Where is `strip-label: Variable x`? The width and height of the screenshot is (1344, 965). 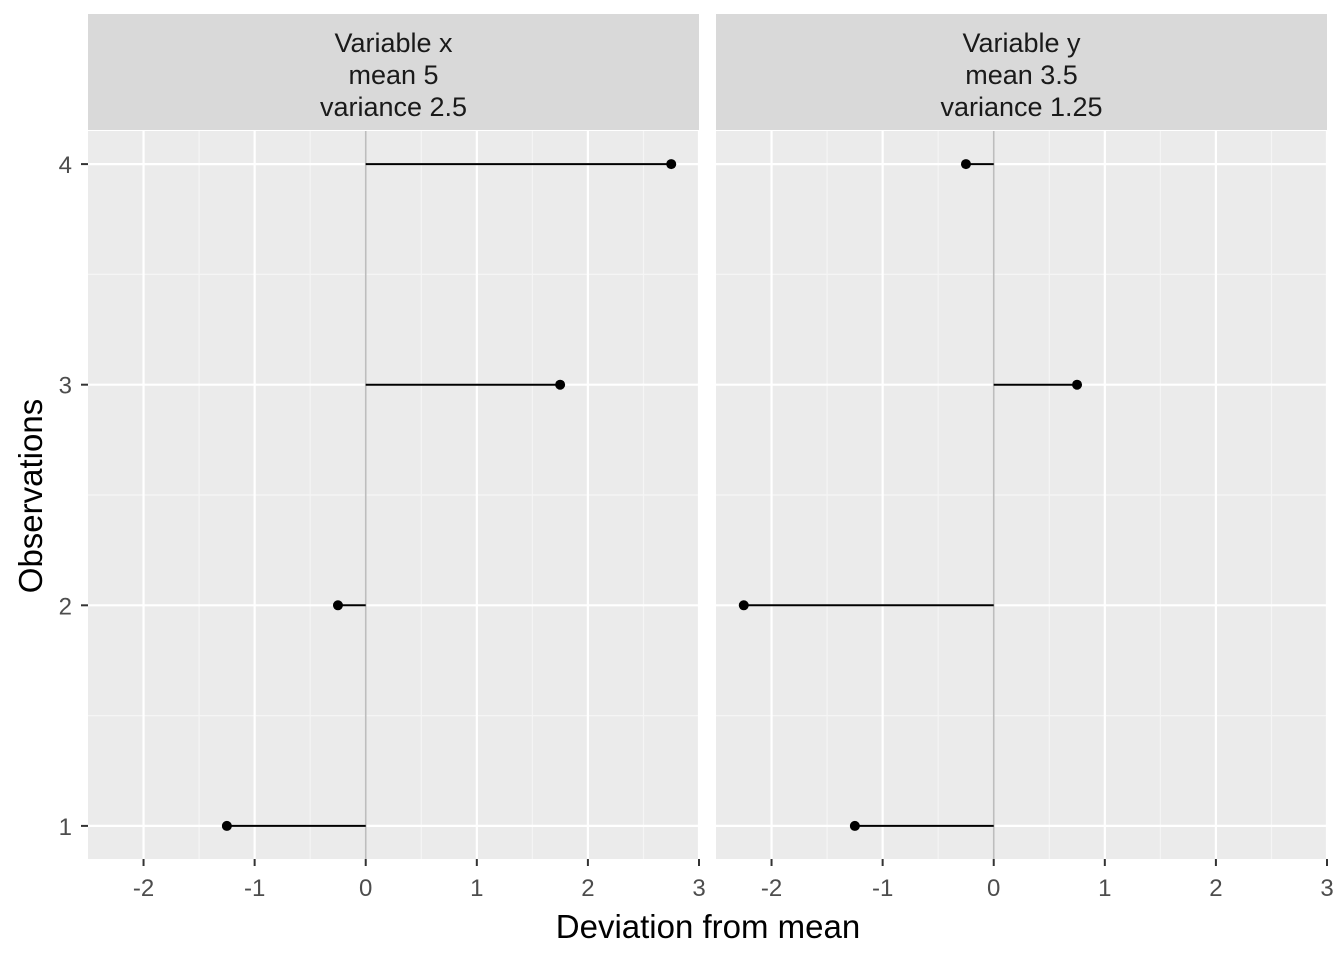 strip-label: Variable x is located at coordinates (393, 43).